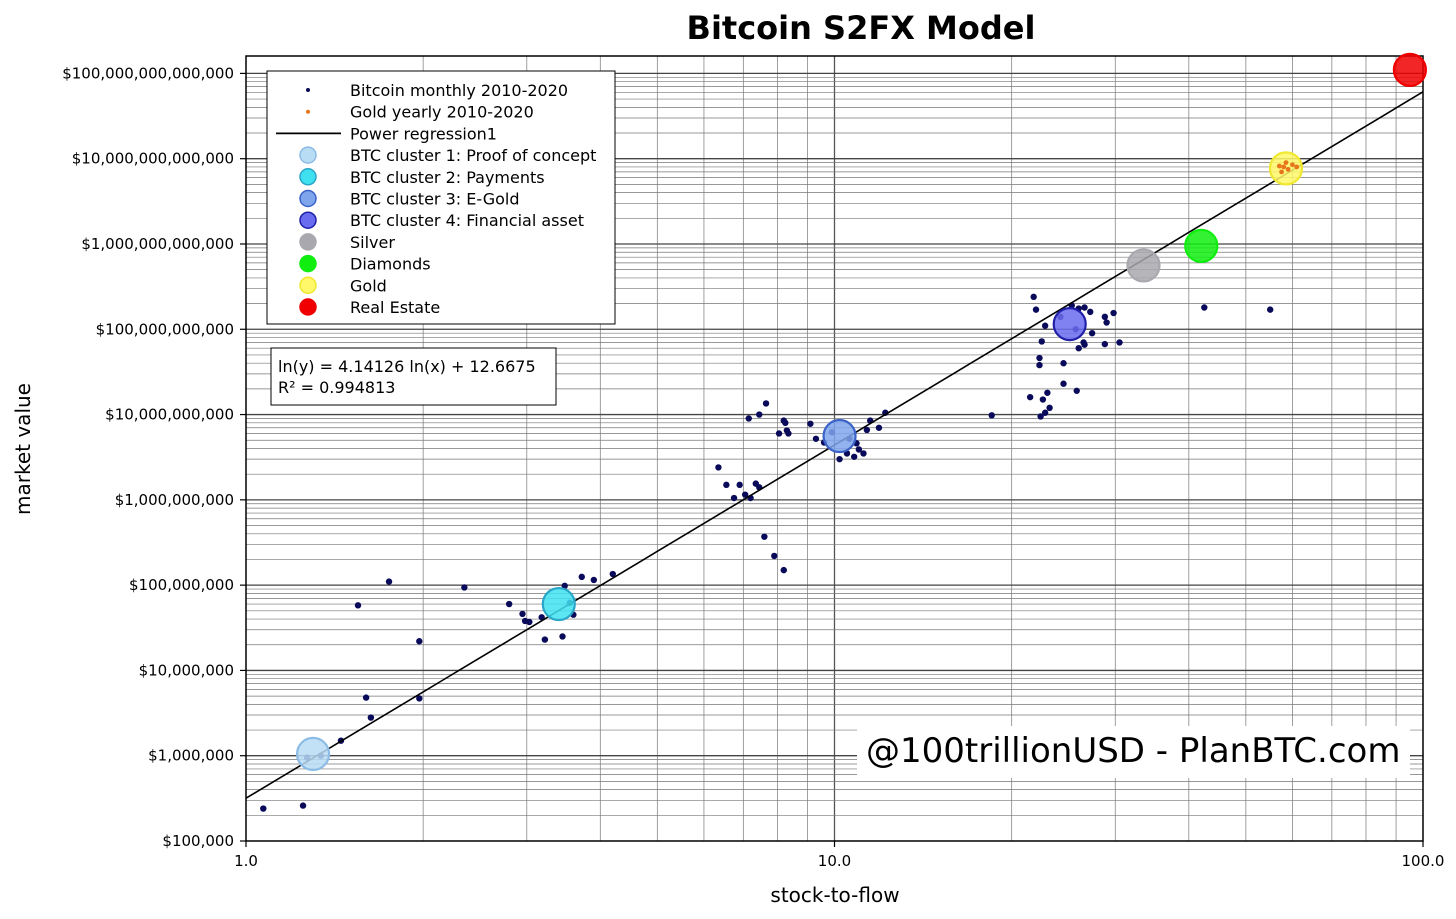  What do you see at coordinates (459, 90) in the screenshot?
I see `legend-label: Bitcoin monthly 2010-2020` at bounding box center [459, 90].